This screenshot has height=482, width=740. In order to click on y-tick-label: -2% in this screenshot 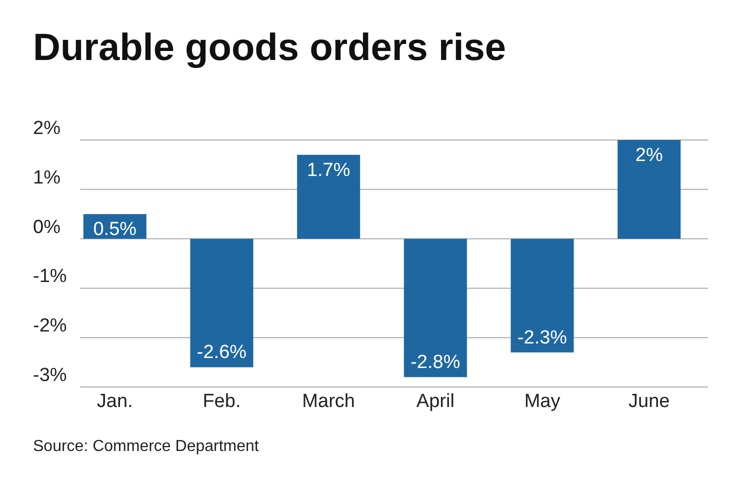, I will do `click(50, 326)`.